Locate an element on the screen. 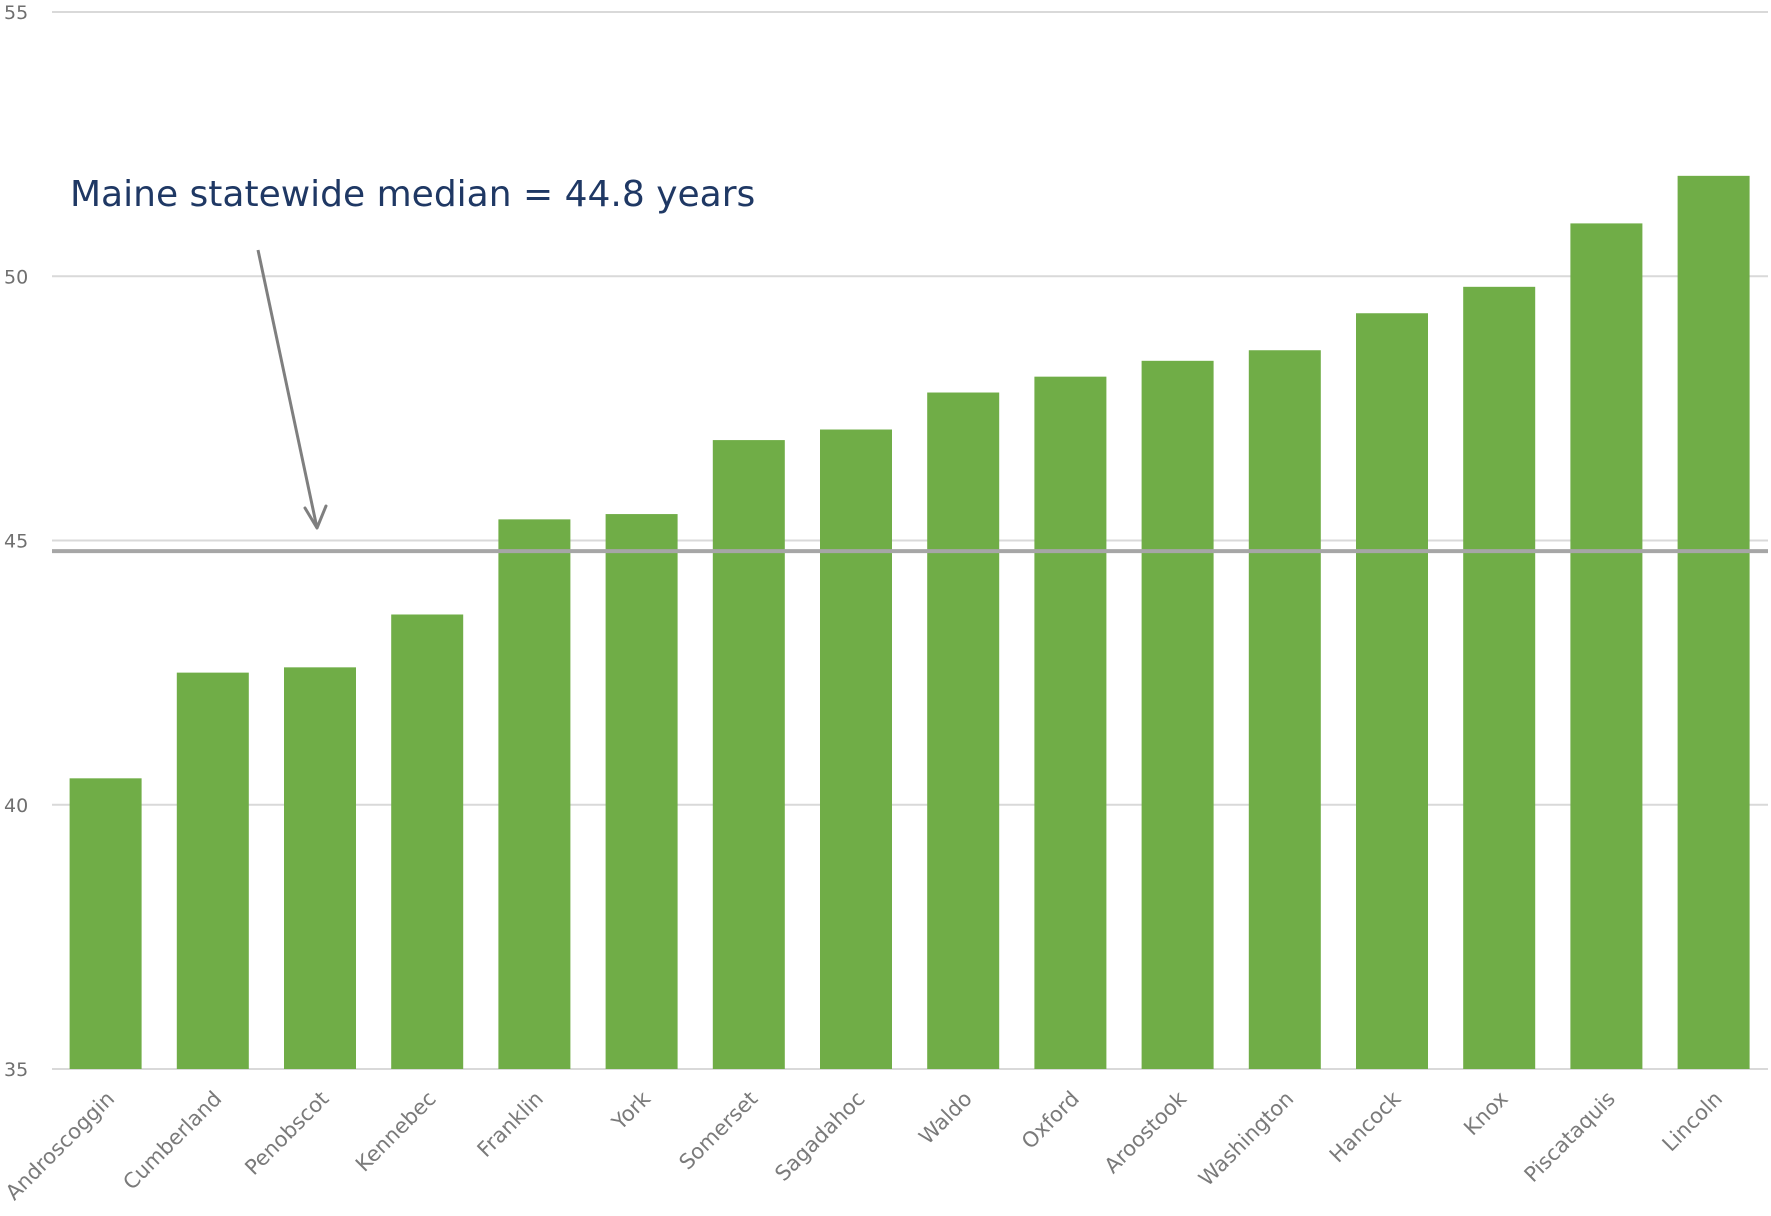 The image size is (1771, 1216). x-tick-label: Sagadahoc is located at coordinates (819, 1136).